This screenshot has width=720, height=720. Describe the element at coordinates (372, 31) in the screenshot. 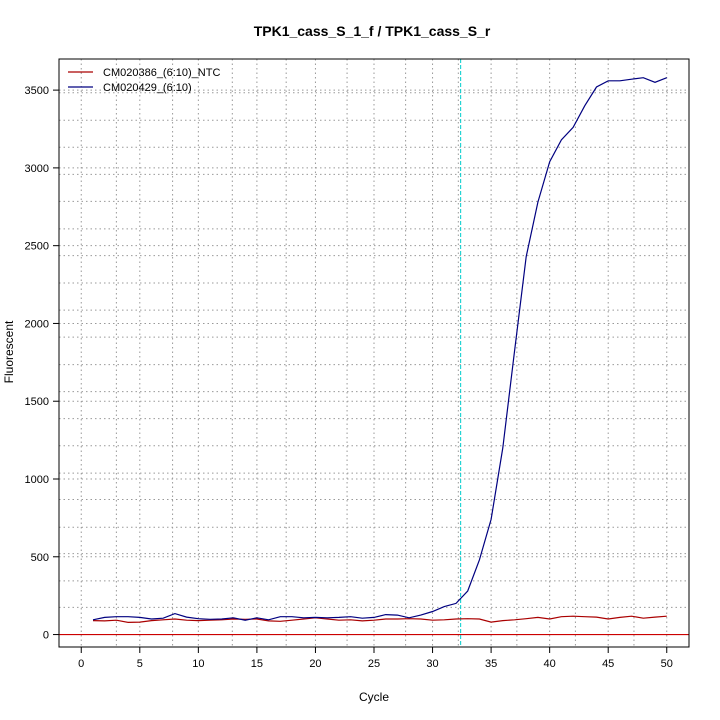

I see `chart-title: TPK1_cass_S_1_f / TPK1_cass_S_r` at that location.